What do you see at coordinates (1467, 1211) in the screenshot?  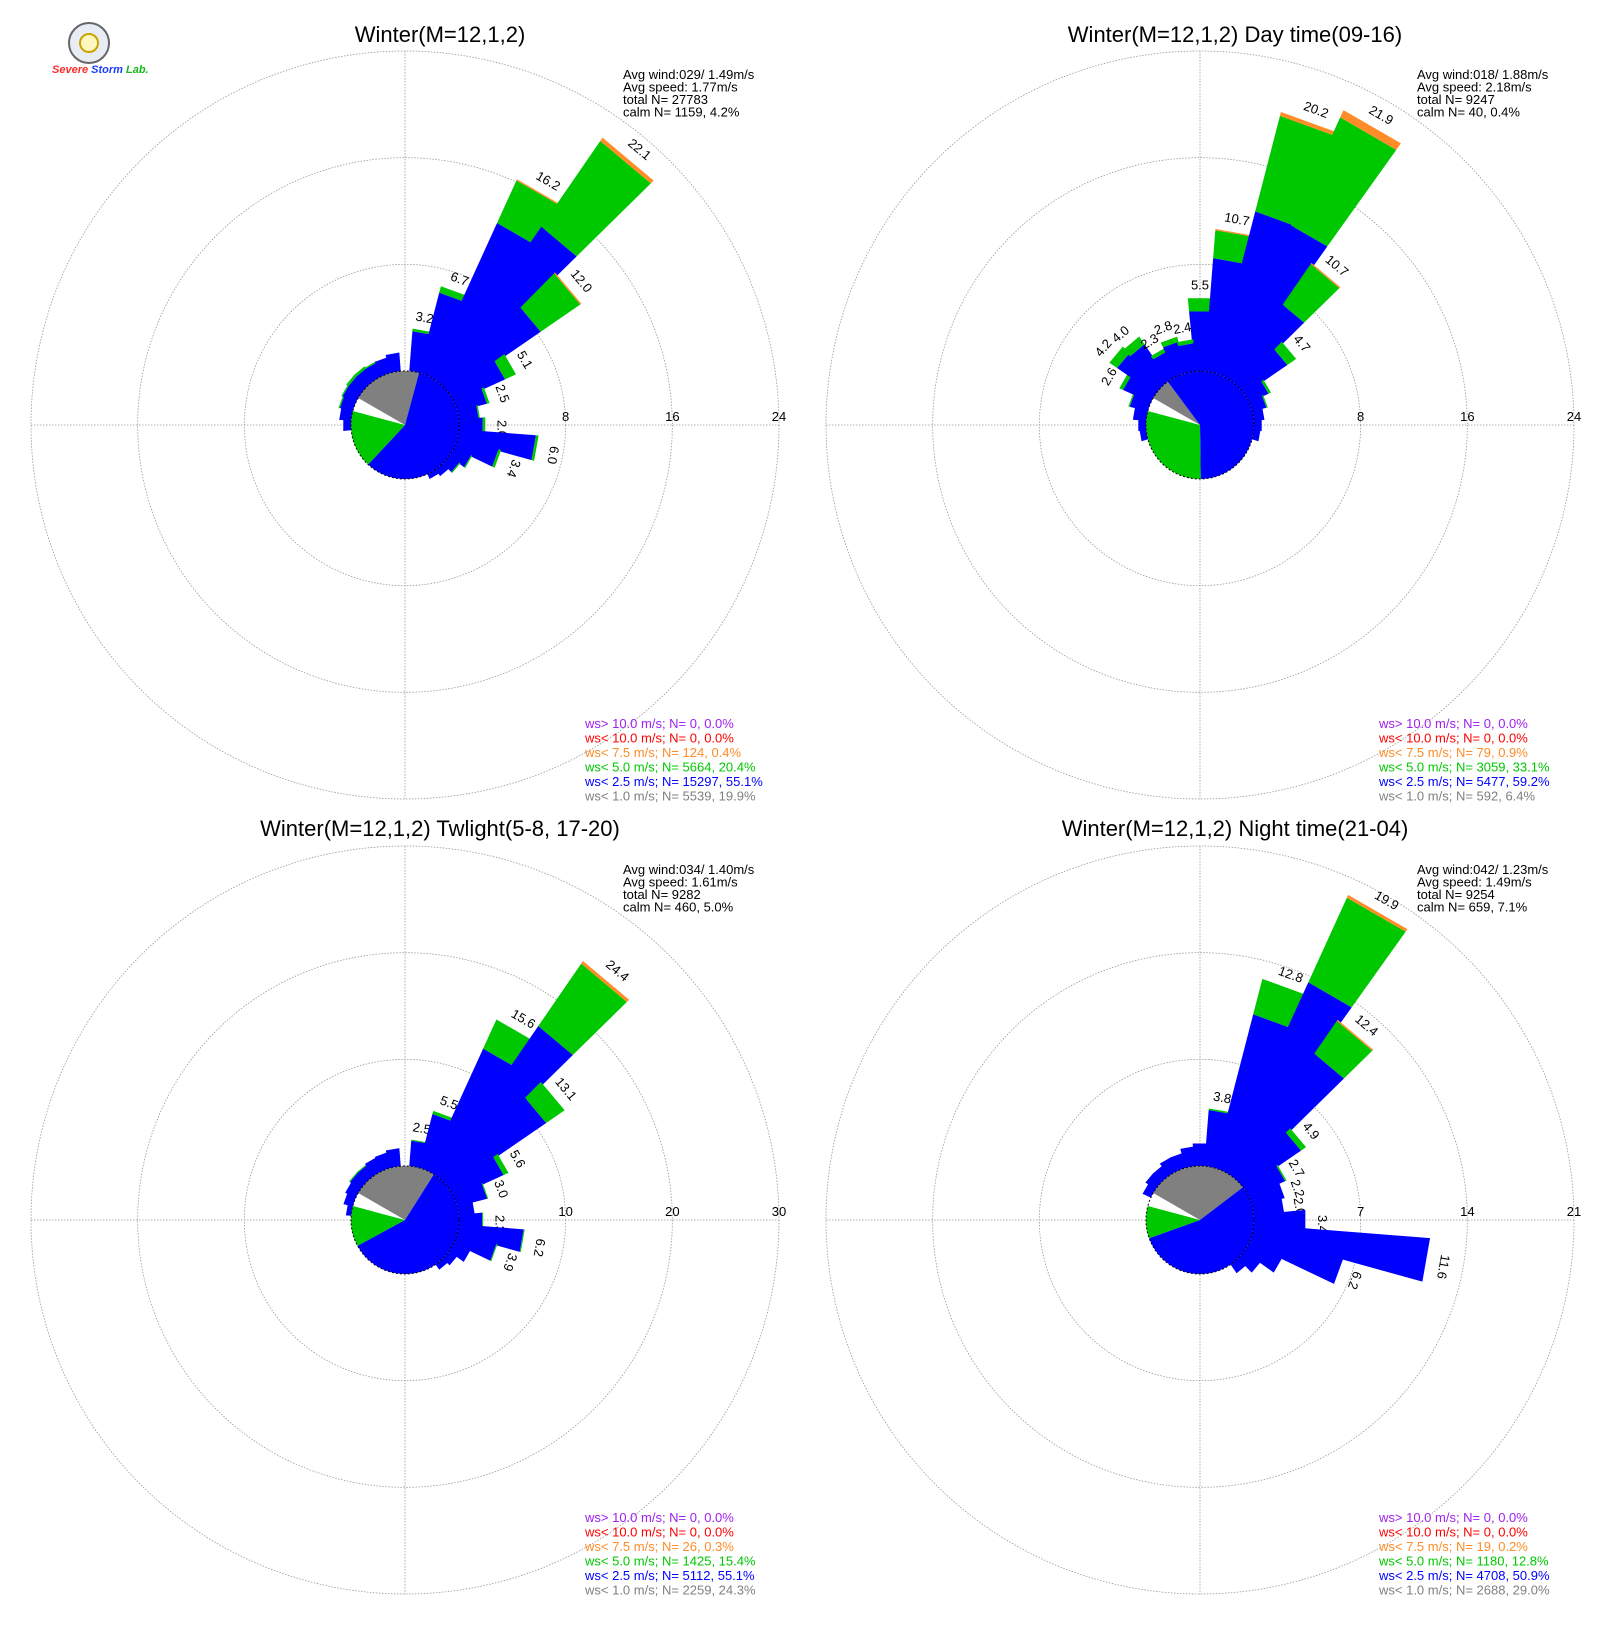 I see `ring-label: 14` at bounding box center [1467, 1211].